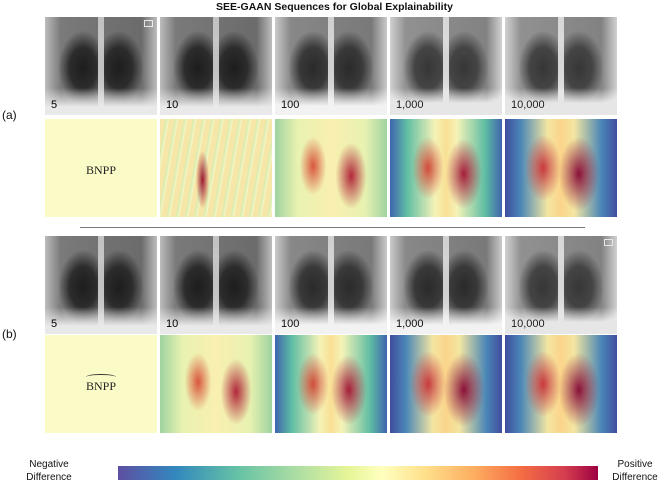 The height and width of the screenshot is (484, 669). I want to click on colorbar-positive-label: Positive Difference, so click(635, 471).